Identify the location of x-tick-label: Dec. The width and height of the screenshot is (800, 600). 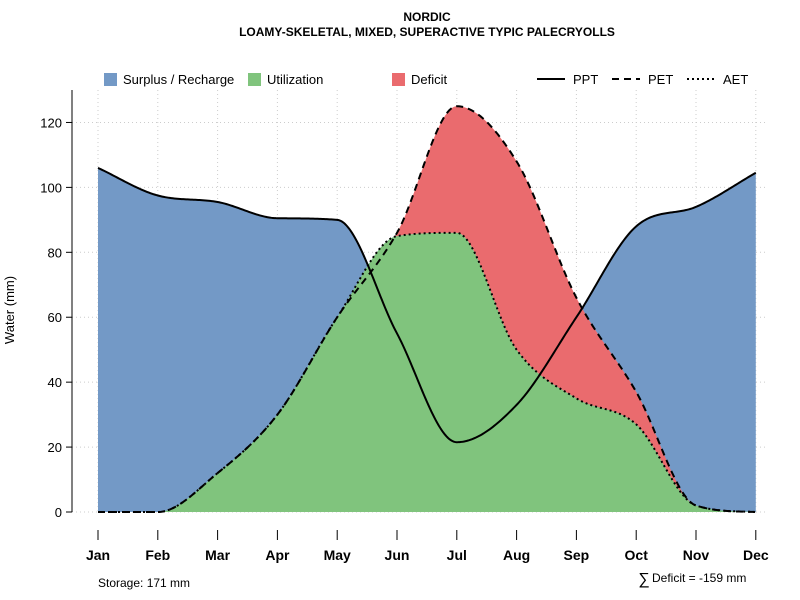
(756, 555).